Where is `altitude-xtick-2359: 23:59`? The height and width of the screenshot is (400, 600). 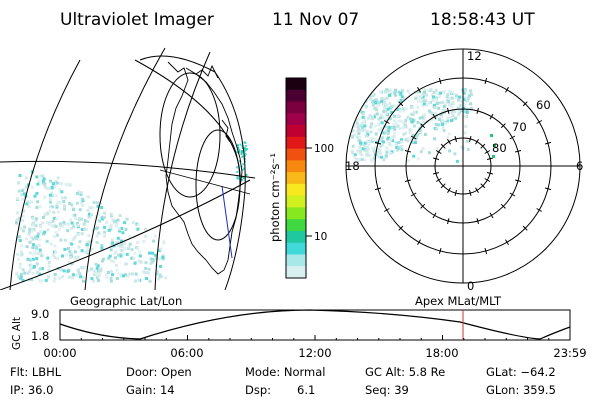 altitude-xtick-2359: 23:59 is located at coordinates (569, 353).